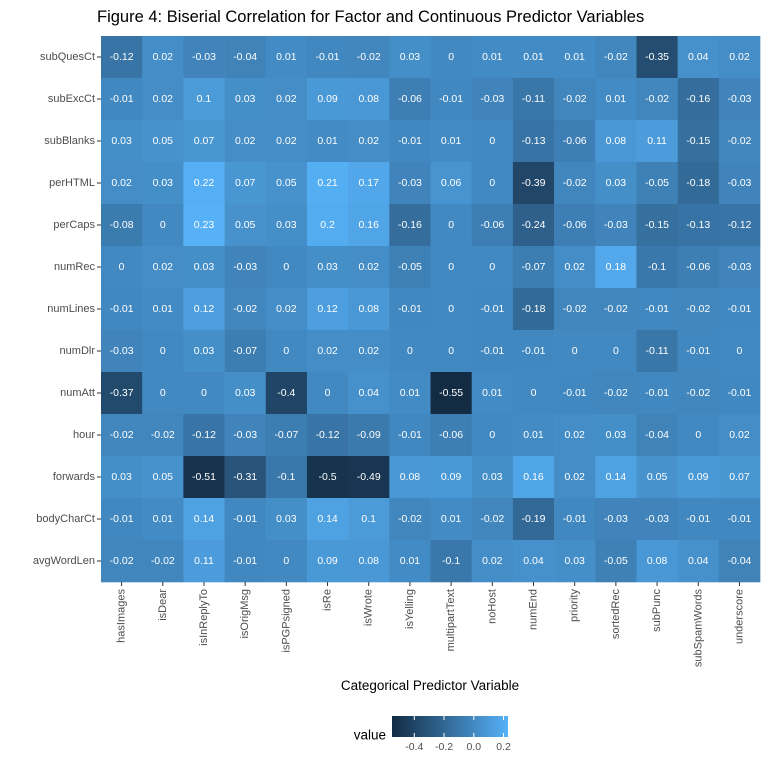 The image size is (768, 768). I want to click on cell-value-label: 0.16, so click(533, 477).